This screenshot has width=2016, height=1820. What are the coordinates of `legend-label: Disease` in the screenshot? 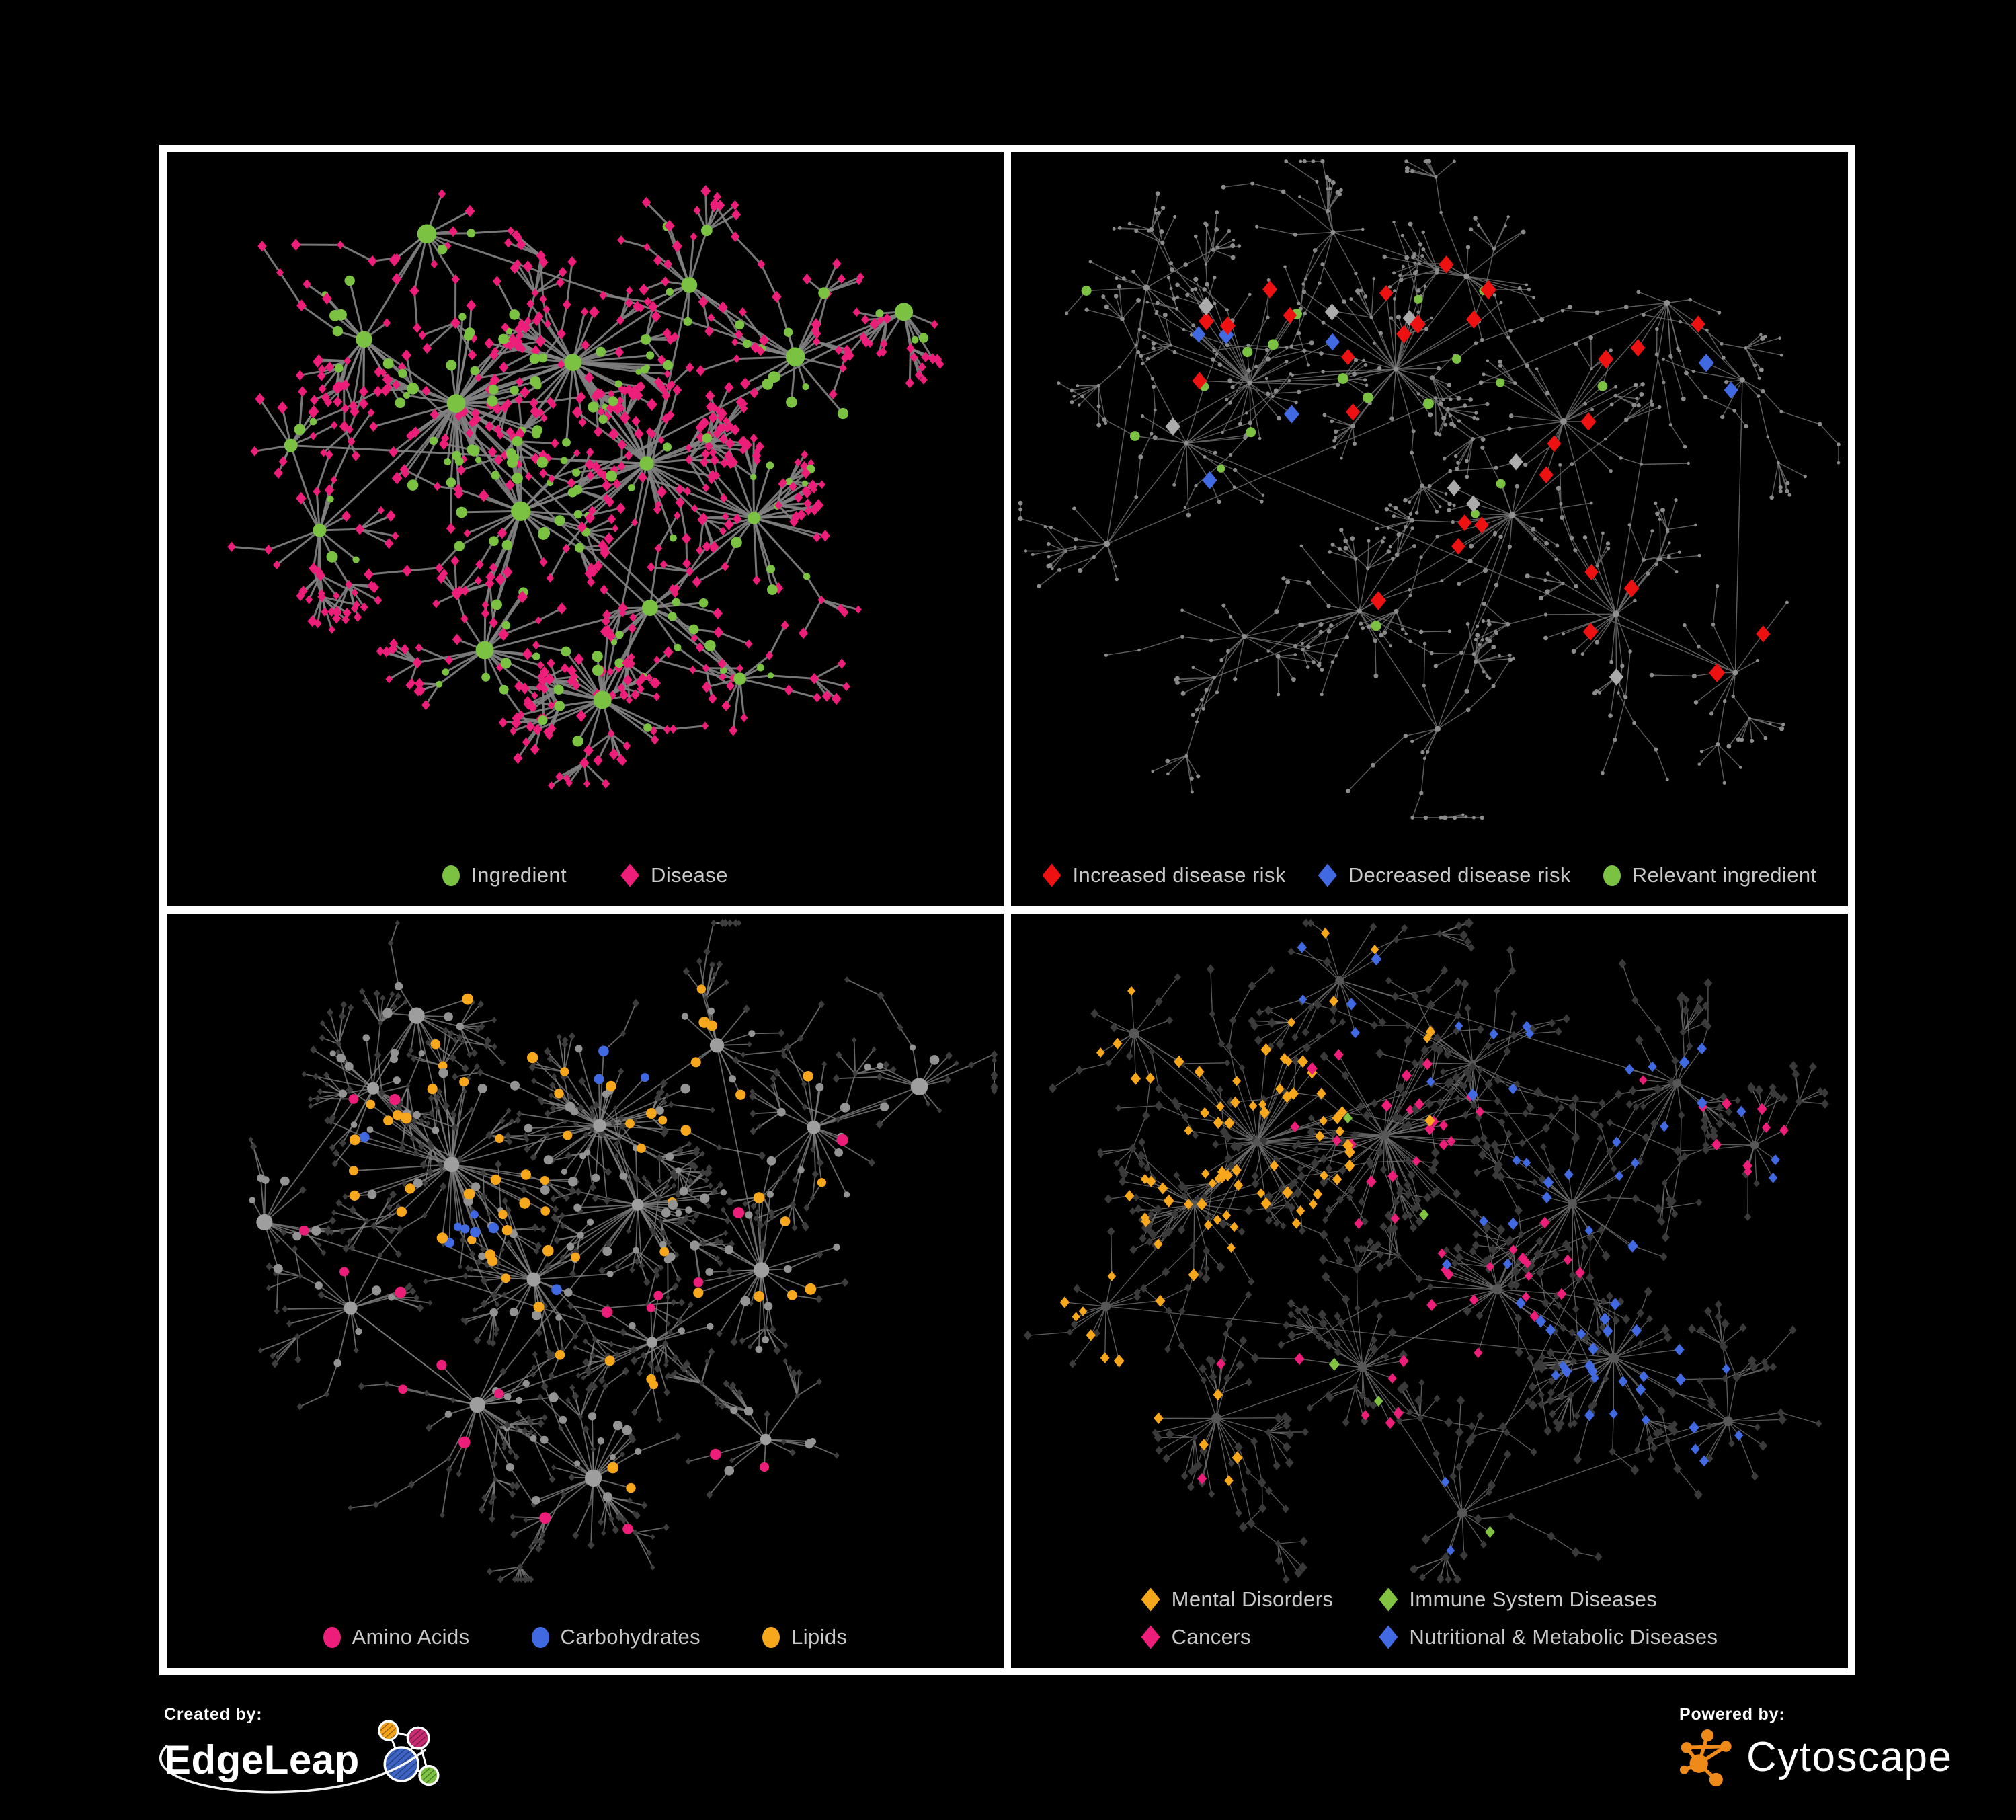 It's located at (689, 875).